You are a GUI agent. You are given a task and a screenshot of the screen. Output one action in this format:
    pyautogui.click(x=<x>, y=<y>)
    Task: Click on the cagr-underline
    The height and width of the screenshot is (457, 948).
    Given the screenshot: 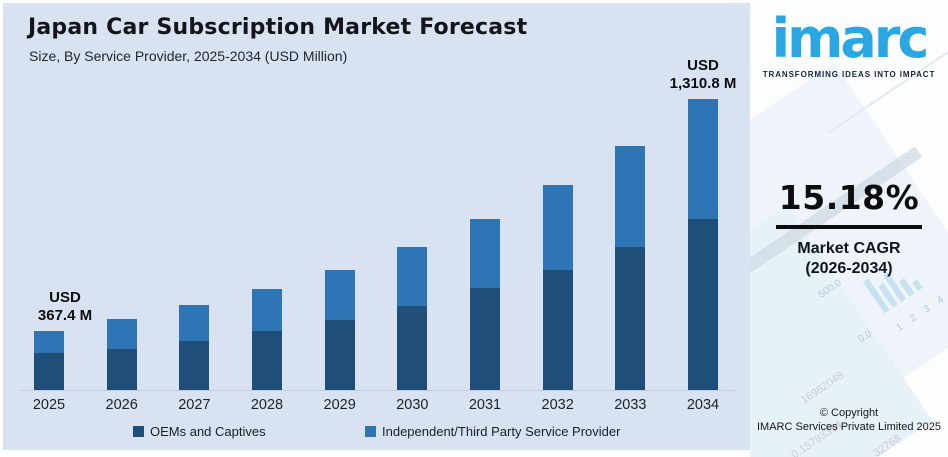 What is the action you would take?
    pyautogui.click(x=849, y=227)
    